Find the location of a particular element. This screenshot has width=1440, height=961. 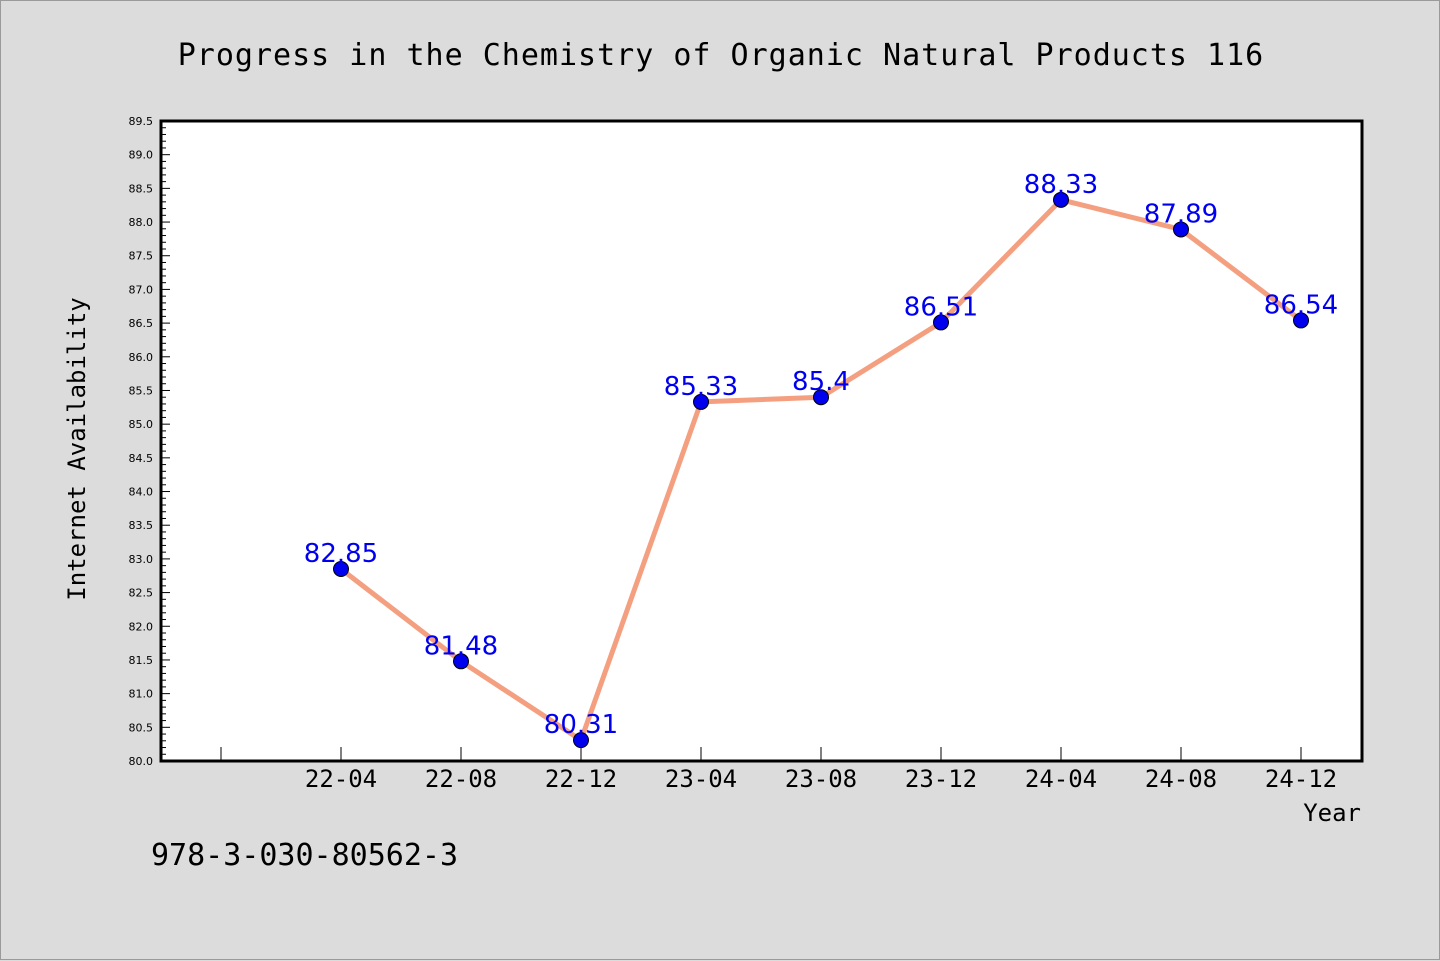

x-tick-label: 24-08 is located at coordinates (1181, 779).